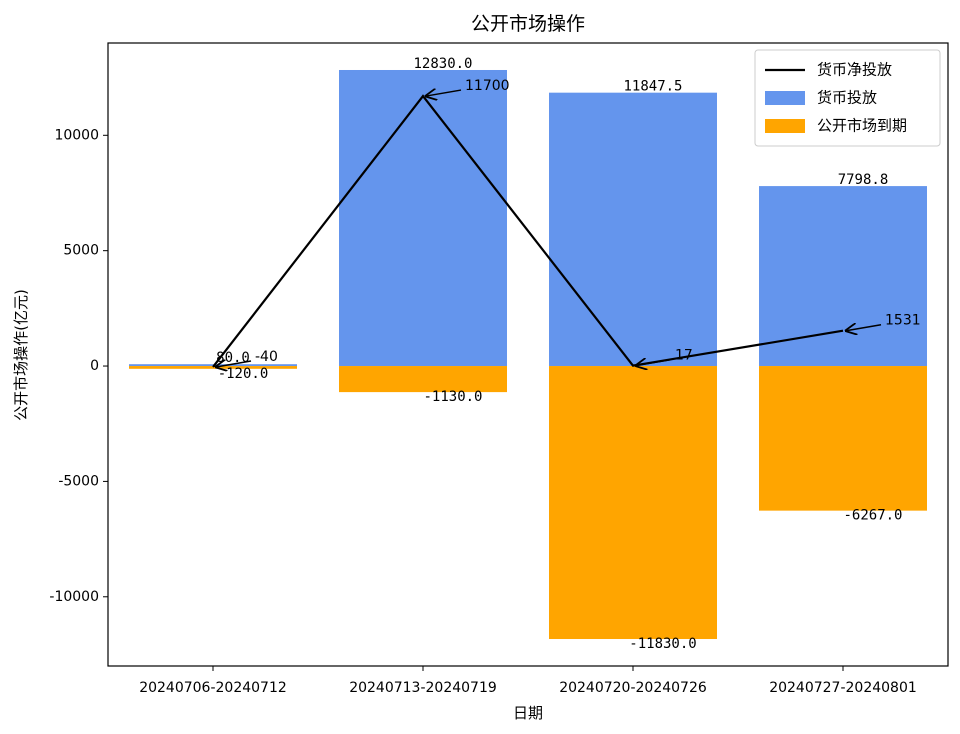  I want to click on line-label-1: 11700, so click(487, 86).